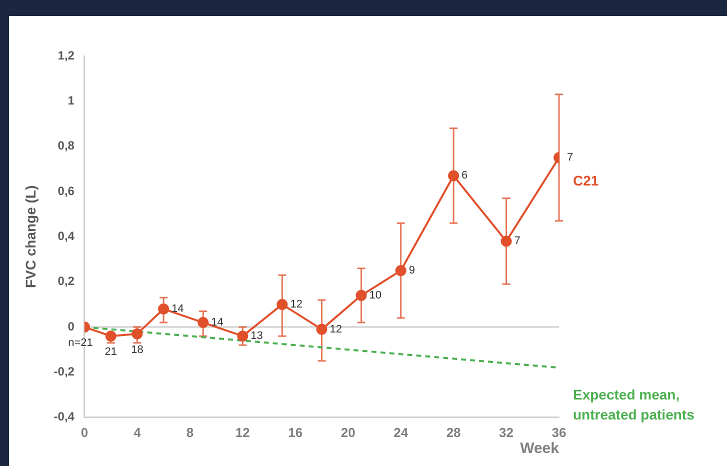 The image size is (727, 466). What do you see at coordinates (586, 180) in the screenshot?
I see `series-label: C21` at bounding box center [586, 180].